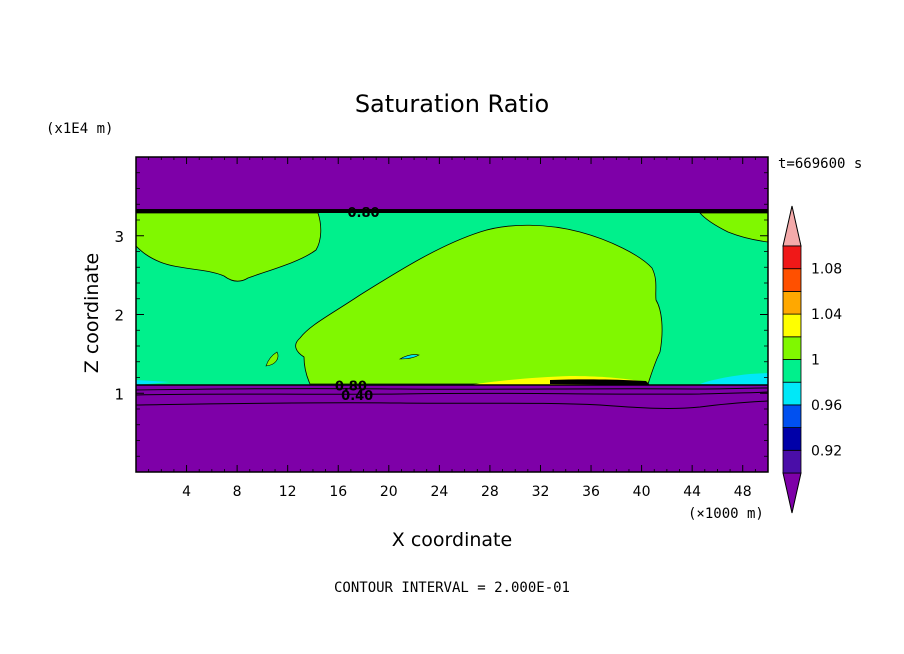 Image resolution: width=904 pixels, height=654 pixels. I want to click on region-supersat-left, so click(229, 247).